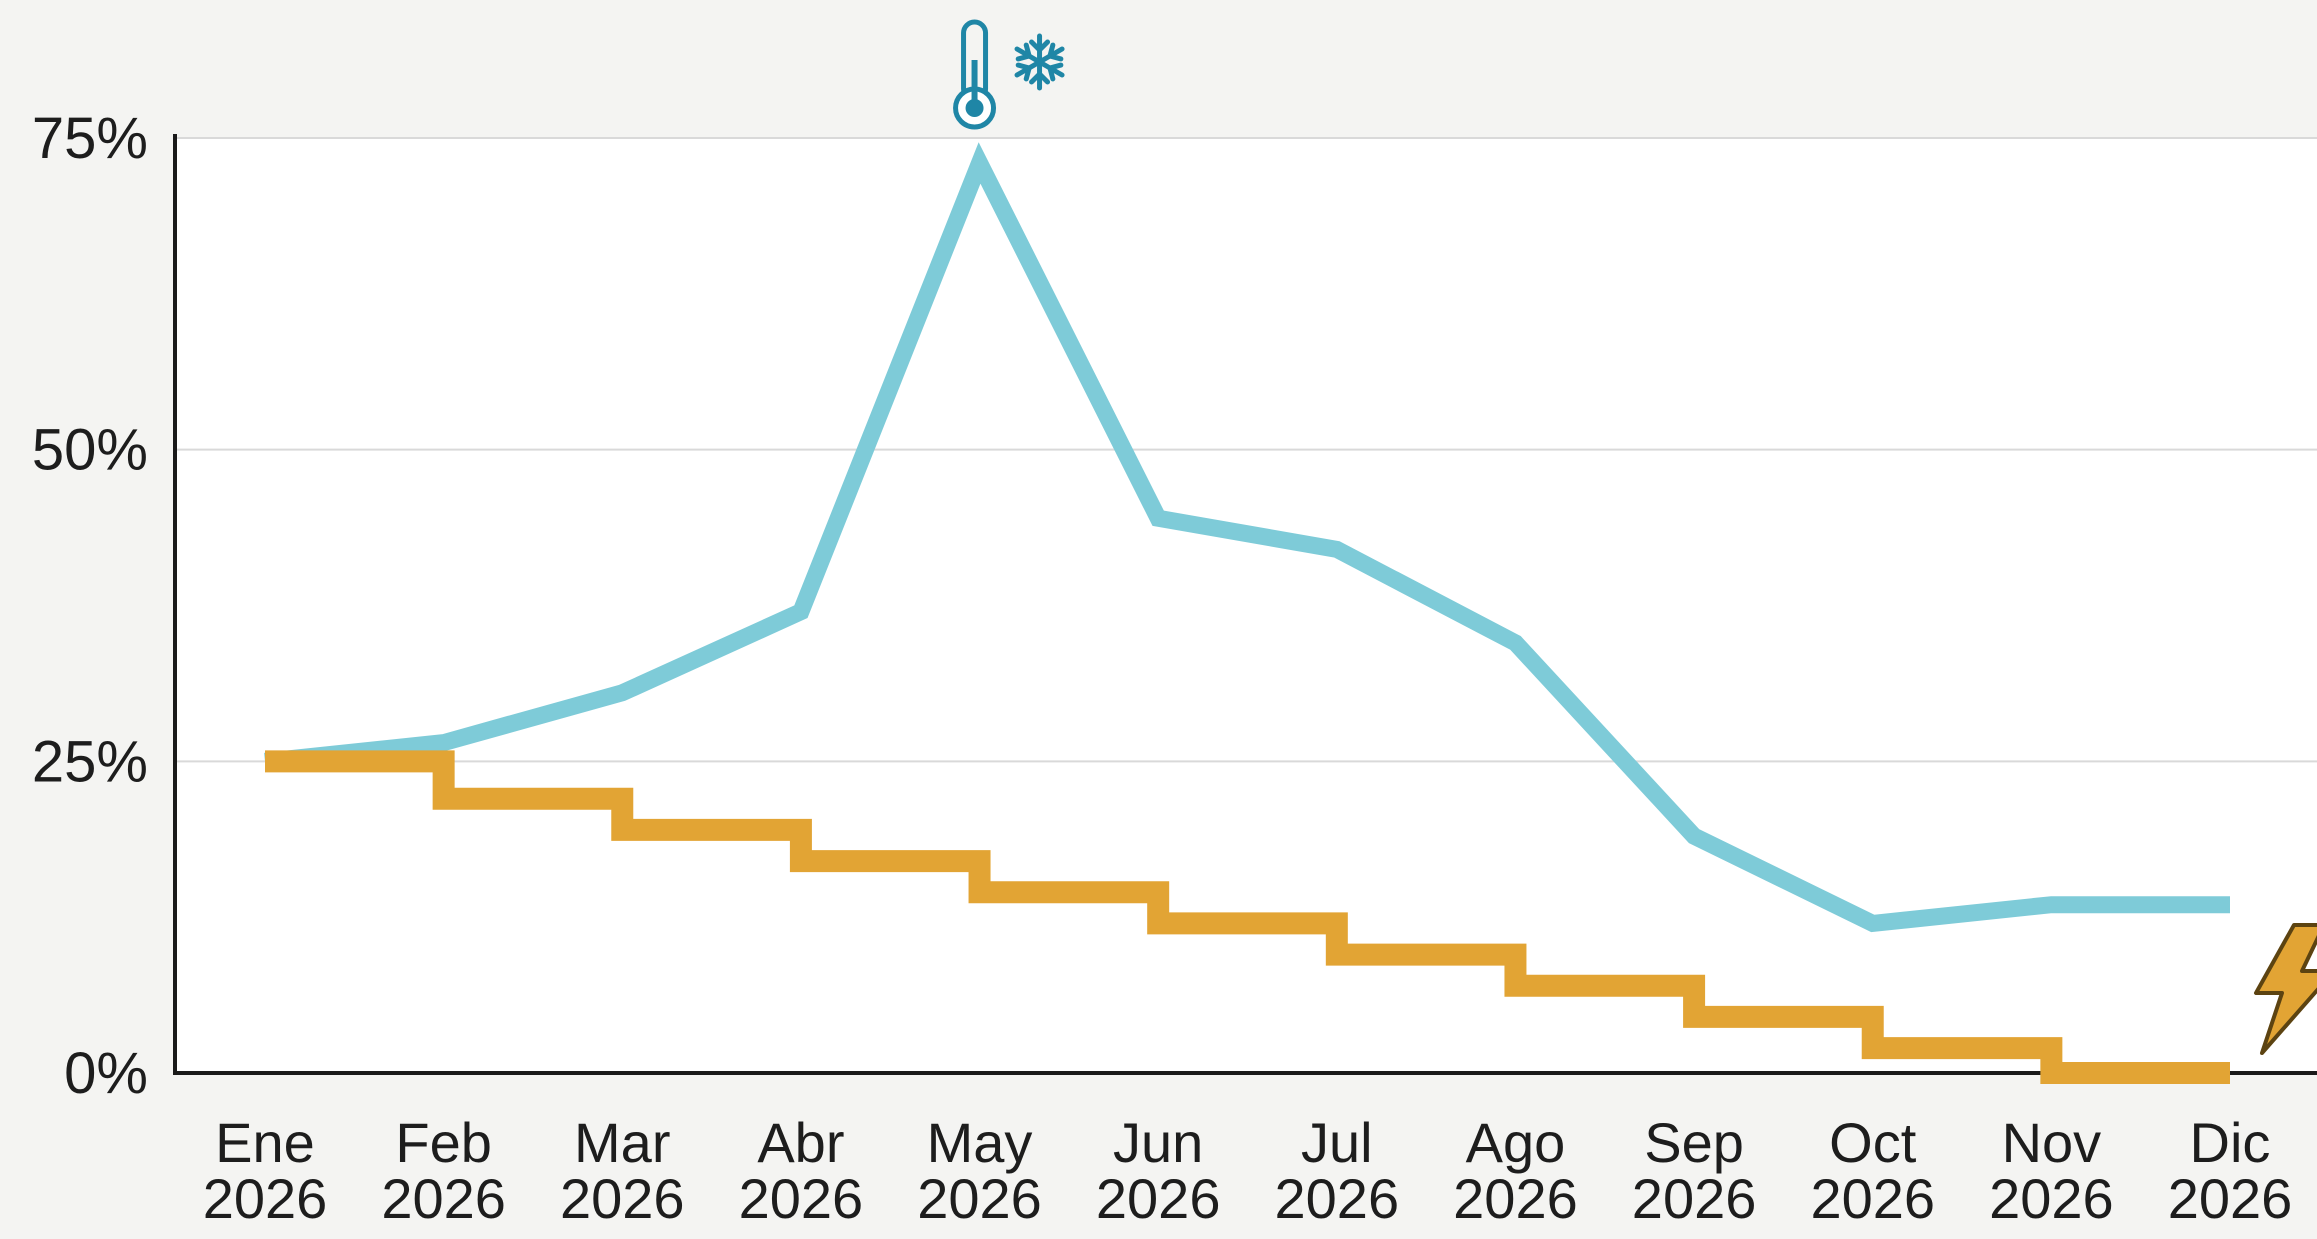 The image size is (2317, 1239). I want to click on x-tick-label: Sep 2026, so click(1694, 1170).